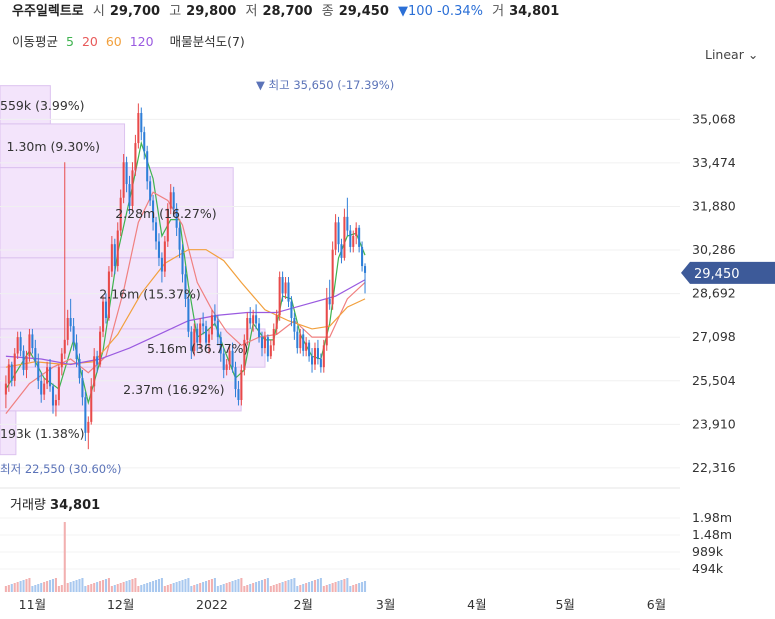 This screenshot has height=619, width=775. Describe the element at coordinates (25, 105) in the screenshot. I see `profile-bar` at that location.